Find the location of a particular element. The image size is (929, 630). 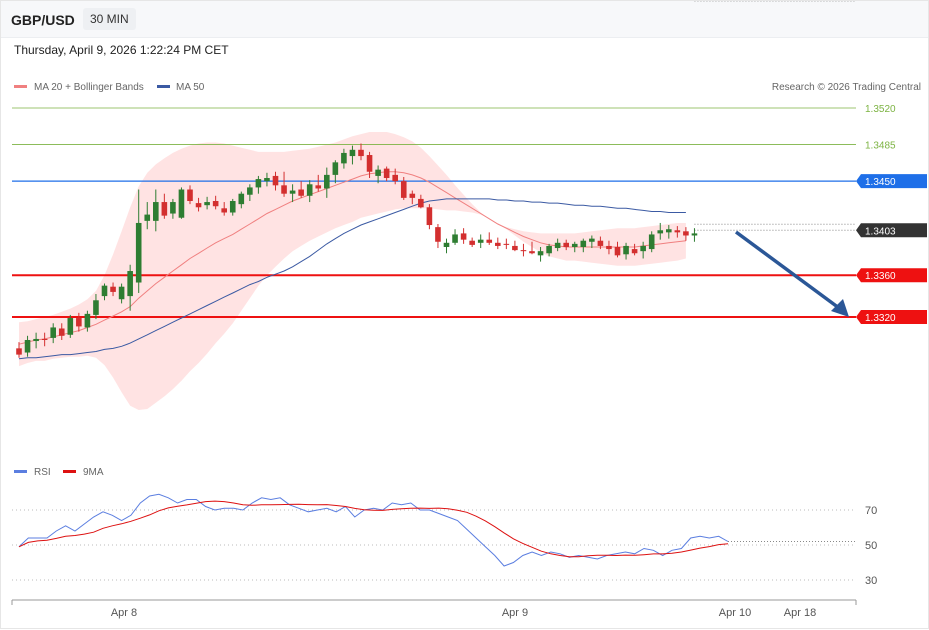

timeframe-badge: 30 MIN is located at coordinates (109, 19).